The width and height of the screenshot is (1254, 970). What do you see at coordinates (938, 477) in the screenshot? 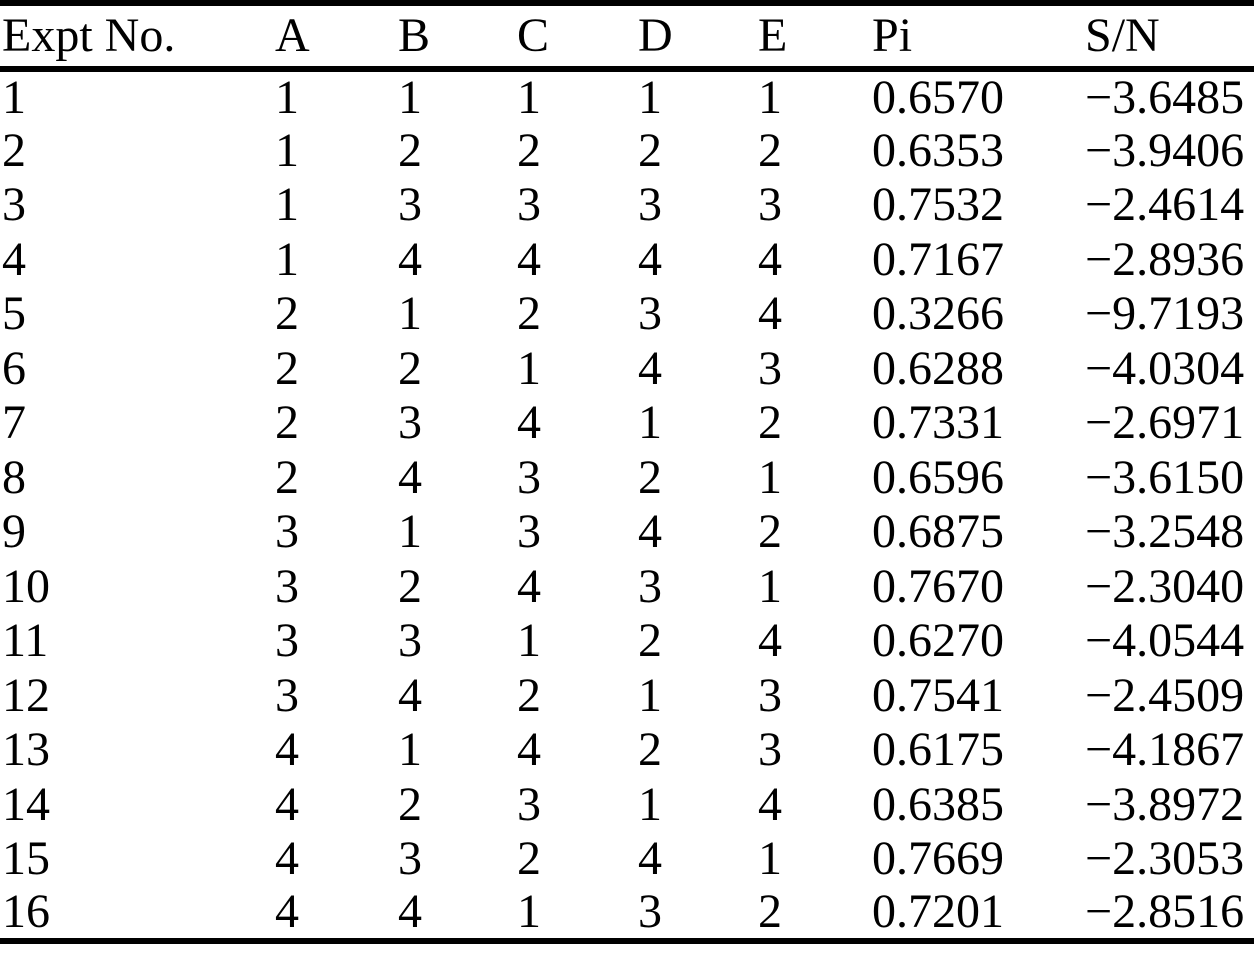
I see `table-cell: 0.6596` at bounding box center [938, 477].